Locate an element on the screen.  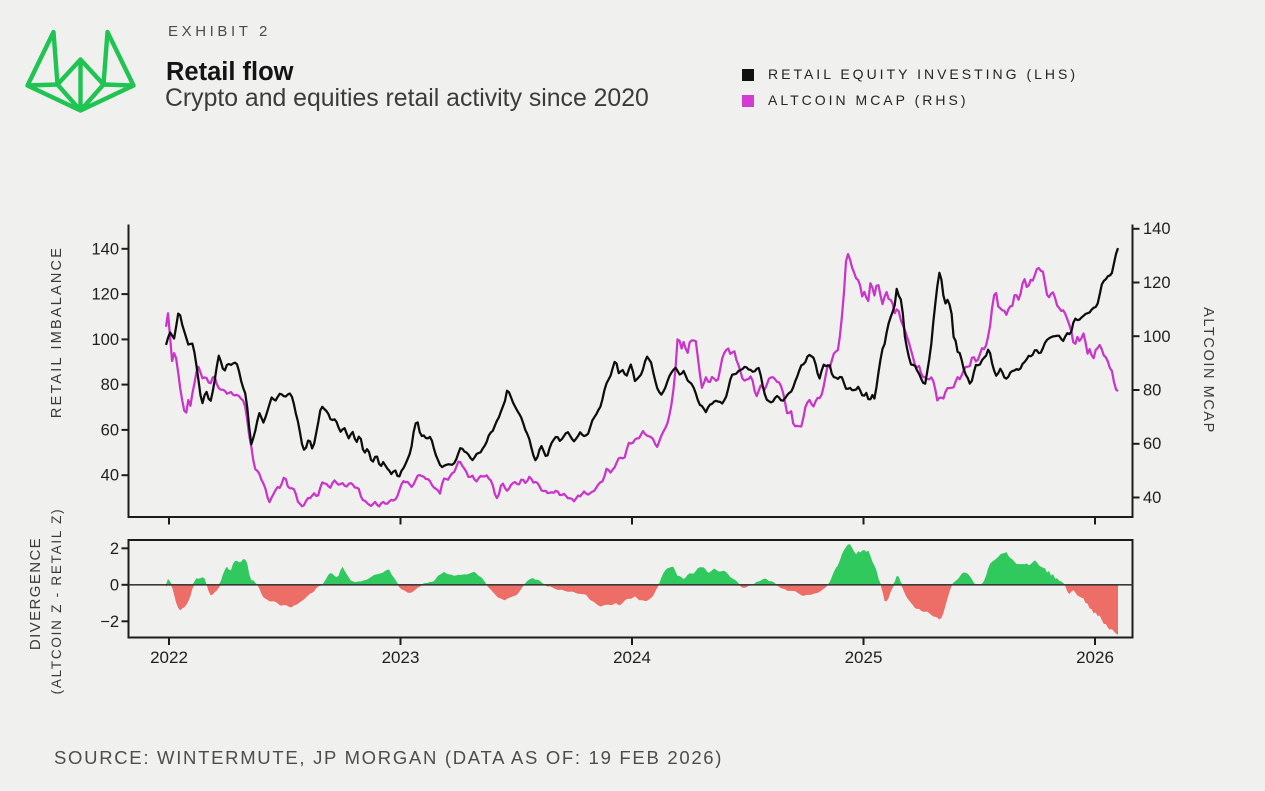
svg-text: 0 is located at coordinates (114, 585).